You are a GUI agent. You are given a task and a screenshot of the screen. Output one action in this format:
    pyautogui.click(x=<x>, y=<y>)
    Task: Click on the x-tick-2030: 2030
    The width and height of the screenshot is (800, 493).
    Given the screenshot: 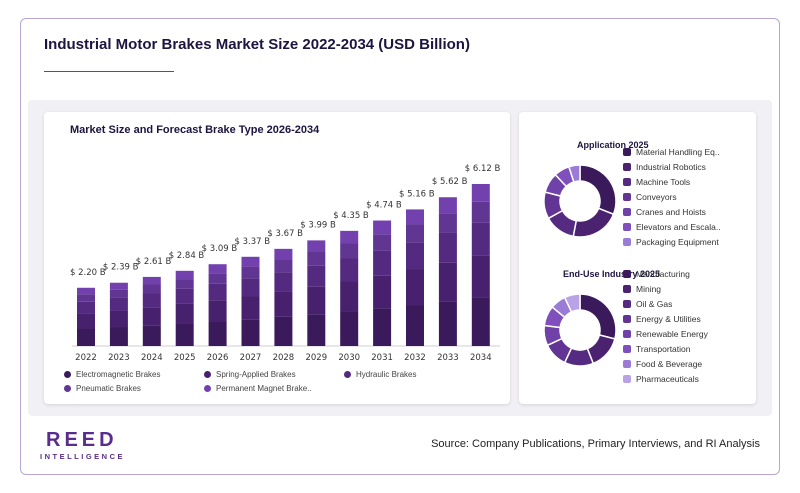 What is the action you would take?
    pyautogui.click(x=349, y=357)
    